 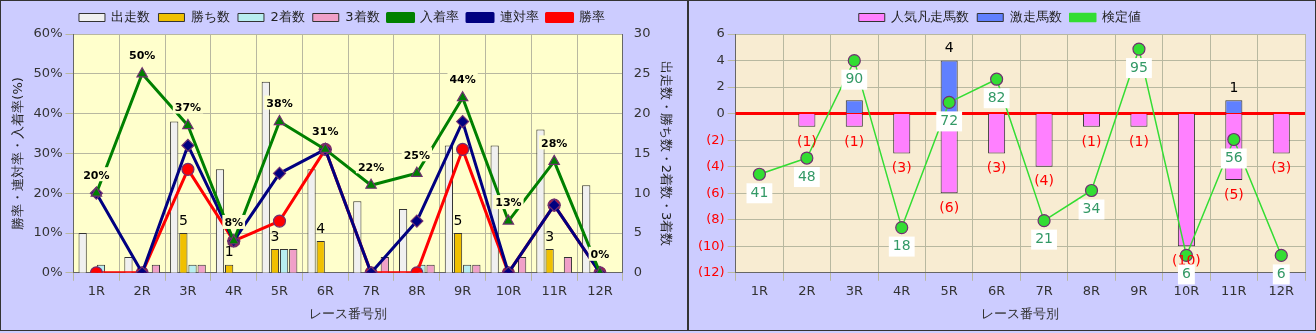 I want to click on data-label: 82, so click(x=996, y=96).